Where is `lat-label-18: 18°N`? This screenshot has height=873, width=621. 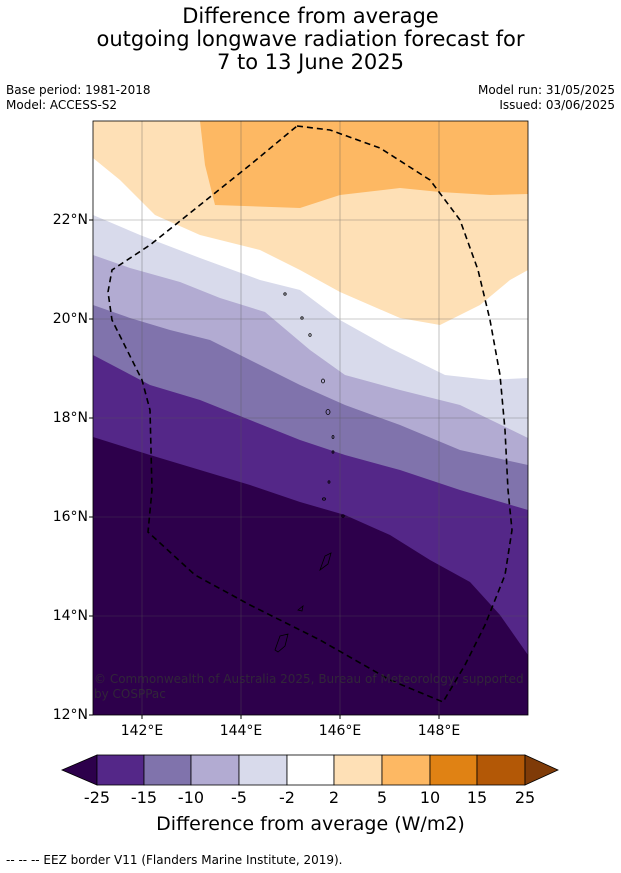 lat-label-18: 18°N is located at coordinates (70, 418).